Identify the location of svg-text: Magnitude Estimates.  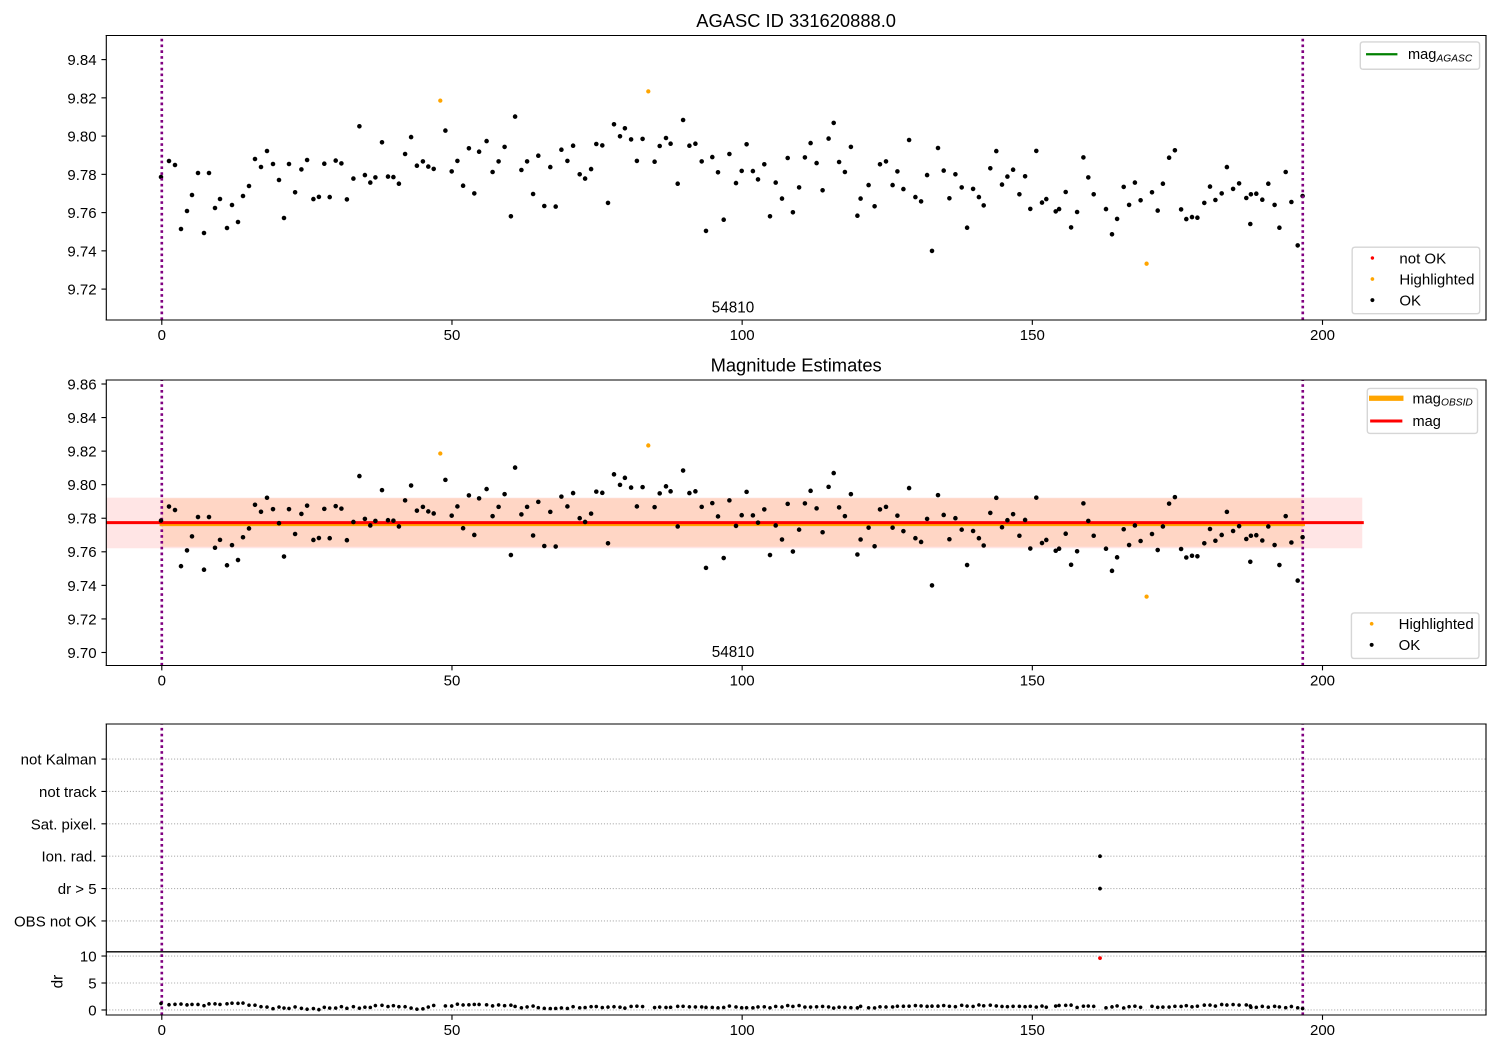
(796, 365).